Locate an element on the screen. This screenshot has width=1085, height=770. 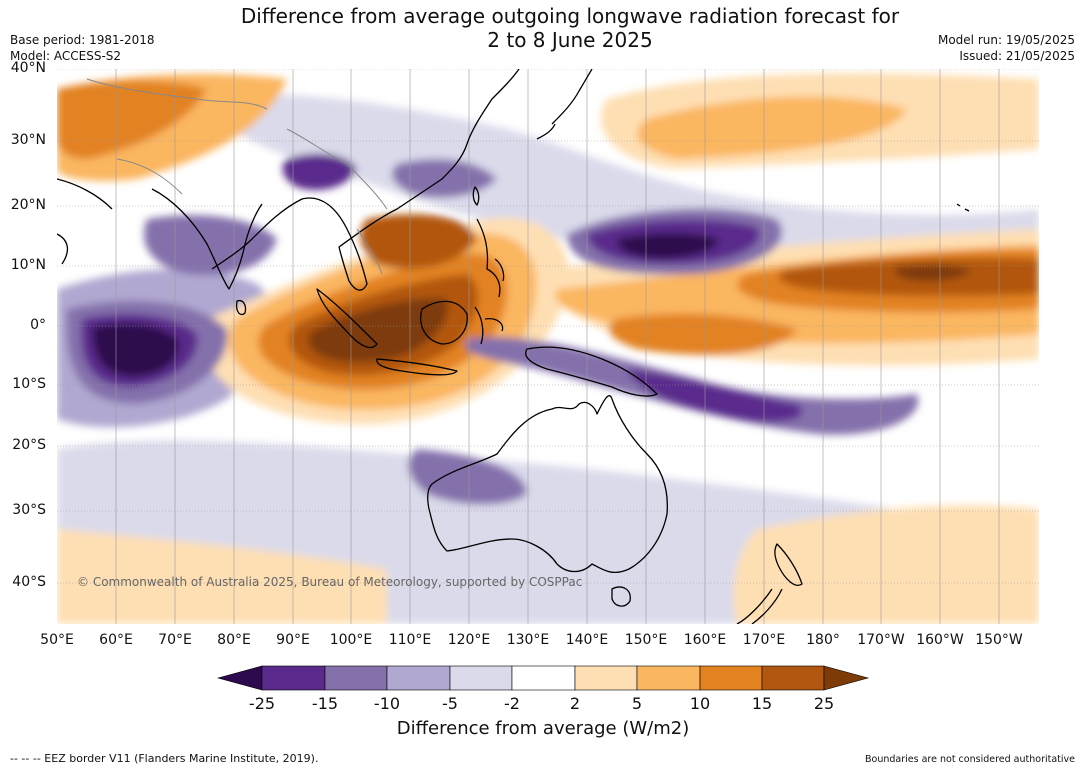
lon-label-140e: 140°E is located at coordinates (587, 640).